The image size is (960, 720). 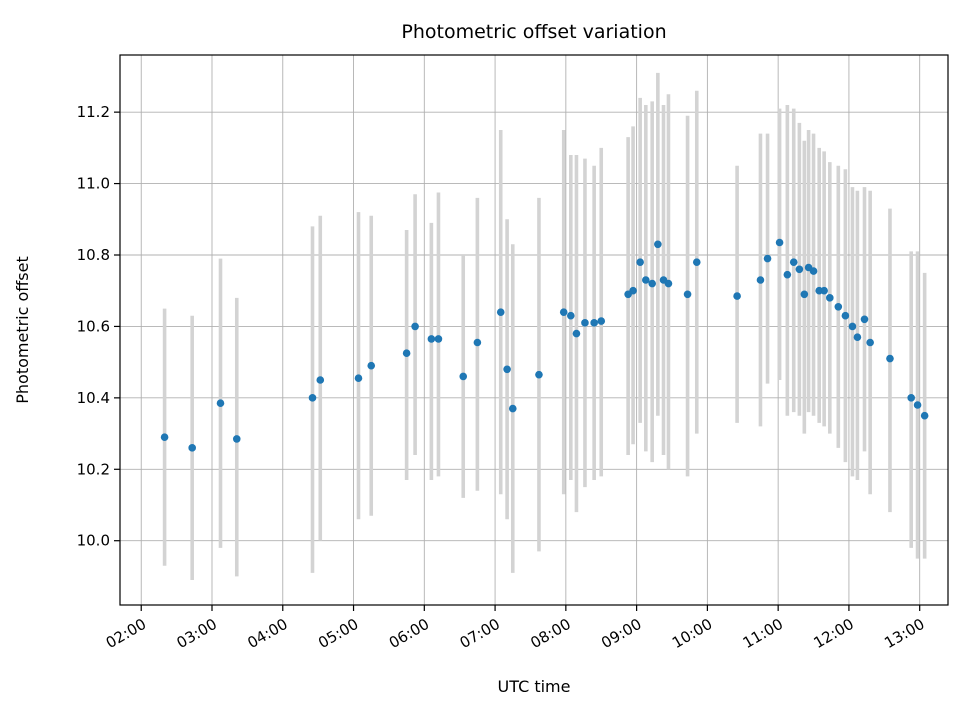 What do you see at coordinates (93, 326) in the screenshot?
I see `y-tick-label: 10.6` at bounding box center [93, 326].